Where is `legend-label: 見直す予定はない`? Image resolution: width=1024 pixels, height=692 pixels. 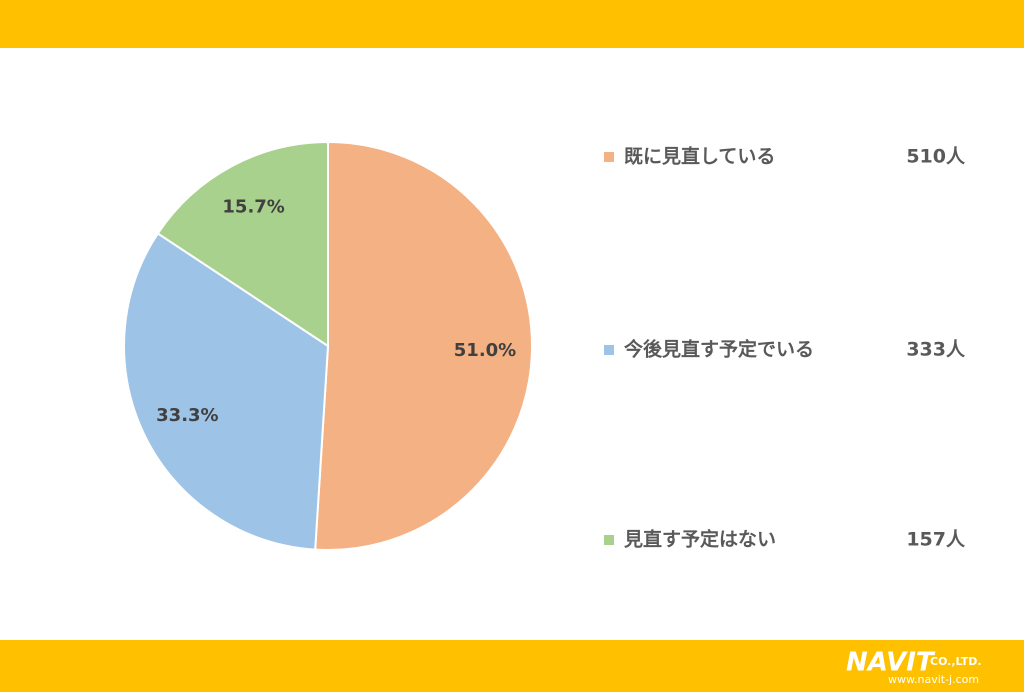
legend-label: 見直す予定はない is located at coordinates (700, 539).